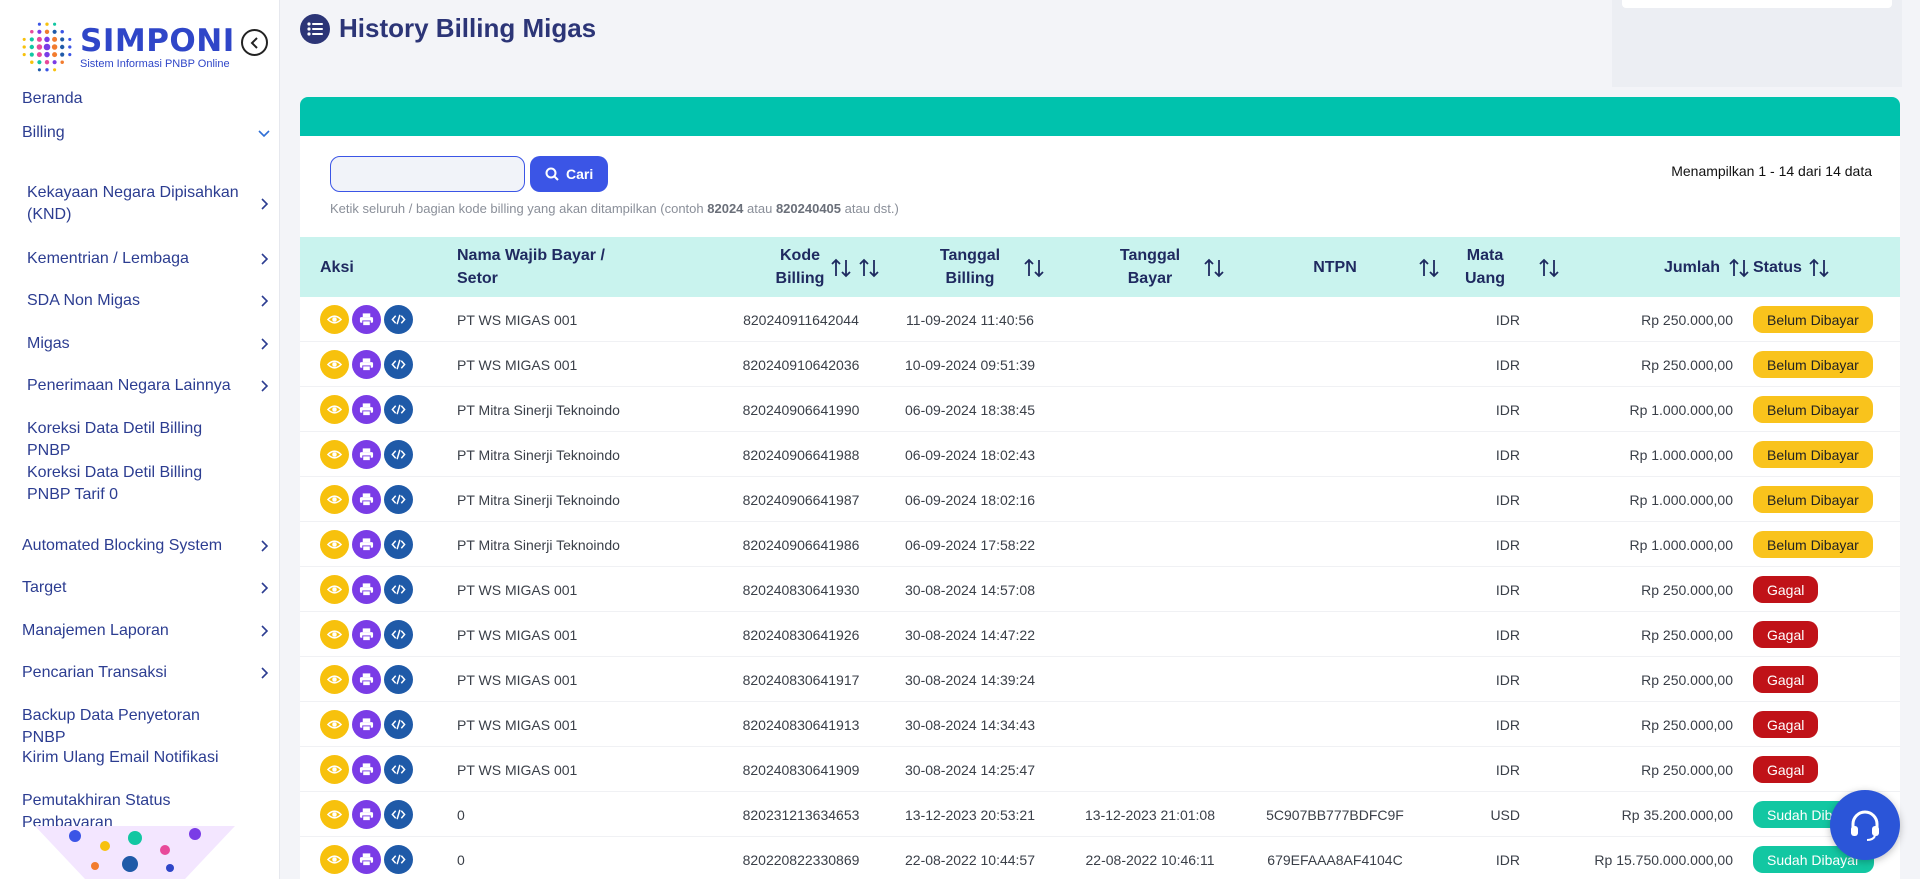 This screenshot has width=1920, height=879. What do you see at coordinates (139, 546) in the screenshot?
I see `sidebar-item-automated-blocking-system: Automated Blocking System` at bounding box center [139, 546].